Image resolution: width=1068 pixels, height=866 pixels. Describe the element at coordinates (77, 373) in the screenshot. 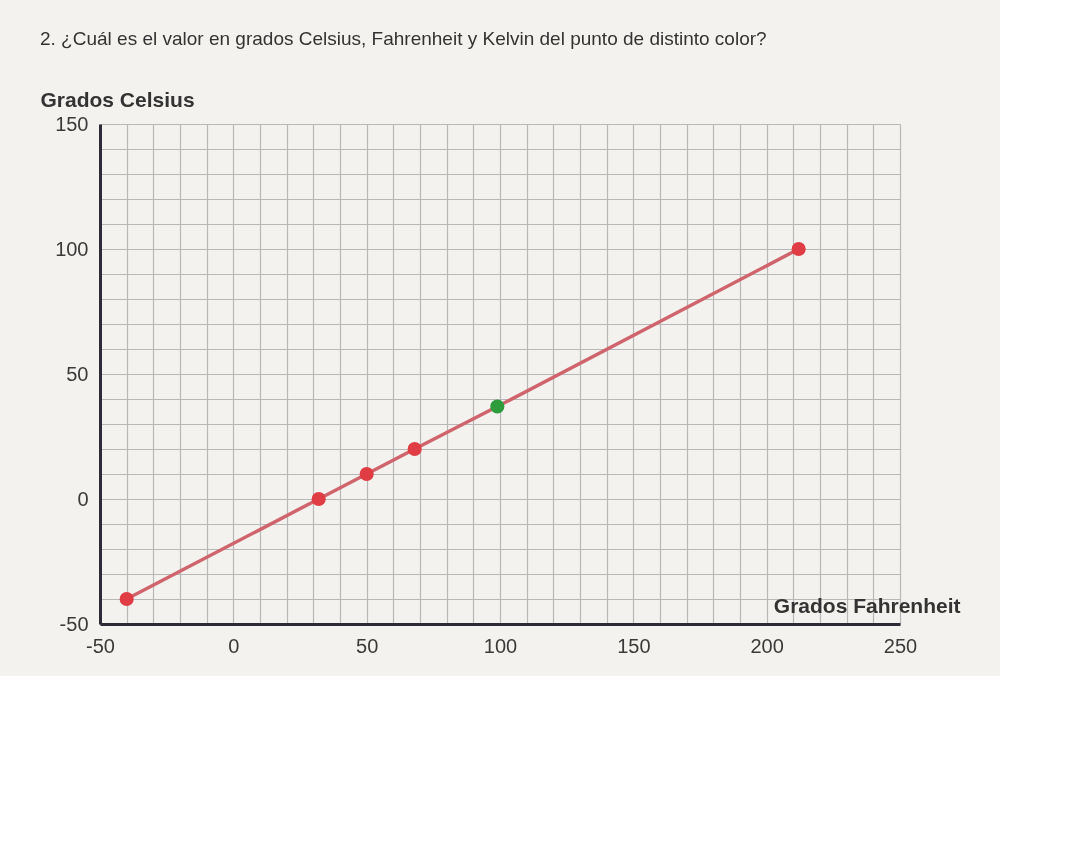

I see `y-tick-label: 50` at that location.